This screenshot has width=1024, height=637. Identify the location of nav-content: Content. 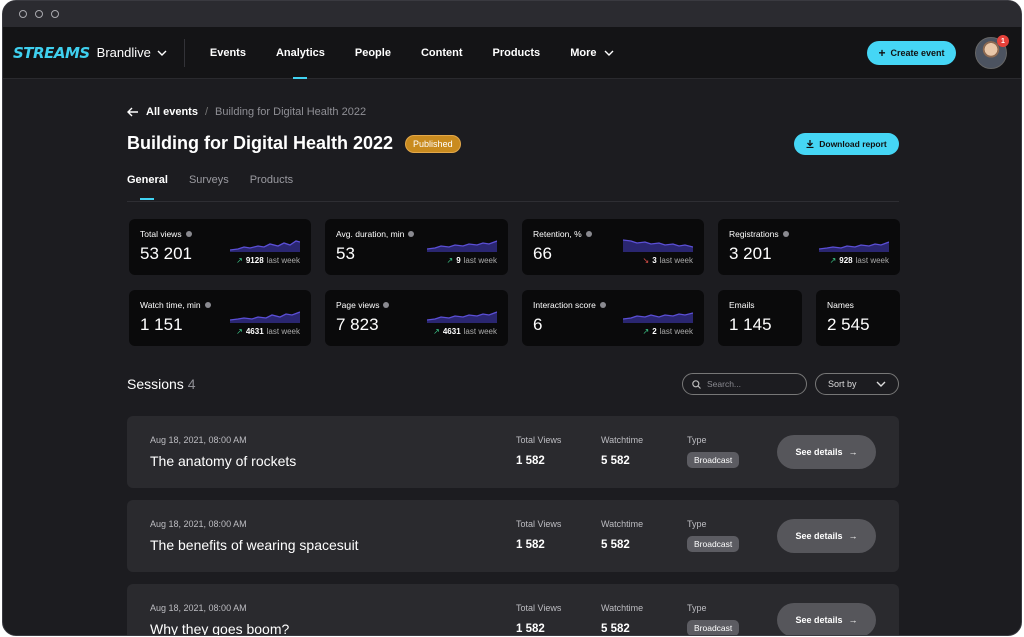
(441, 52).